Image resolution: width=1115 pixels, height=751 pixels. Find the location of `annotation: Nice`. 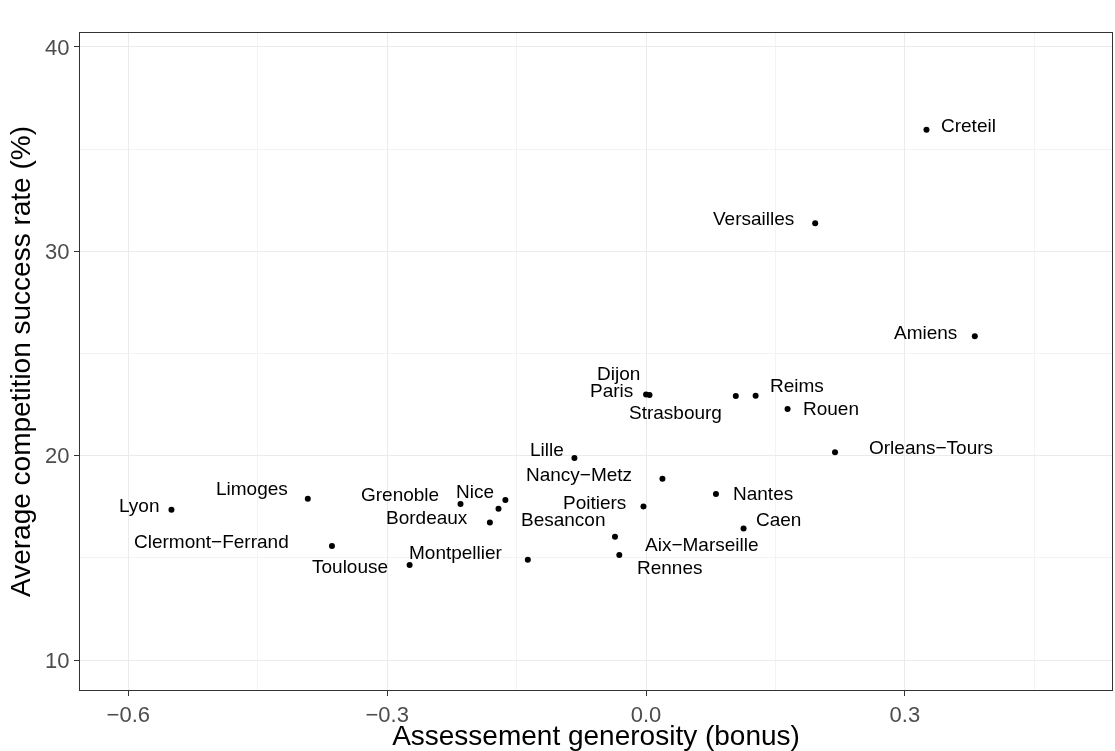

annotation: Nice is located at coordinates (475, 491).